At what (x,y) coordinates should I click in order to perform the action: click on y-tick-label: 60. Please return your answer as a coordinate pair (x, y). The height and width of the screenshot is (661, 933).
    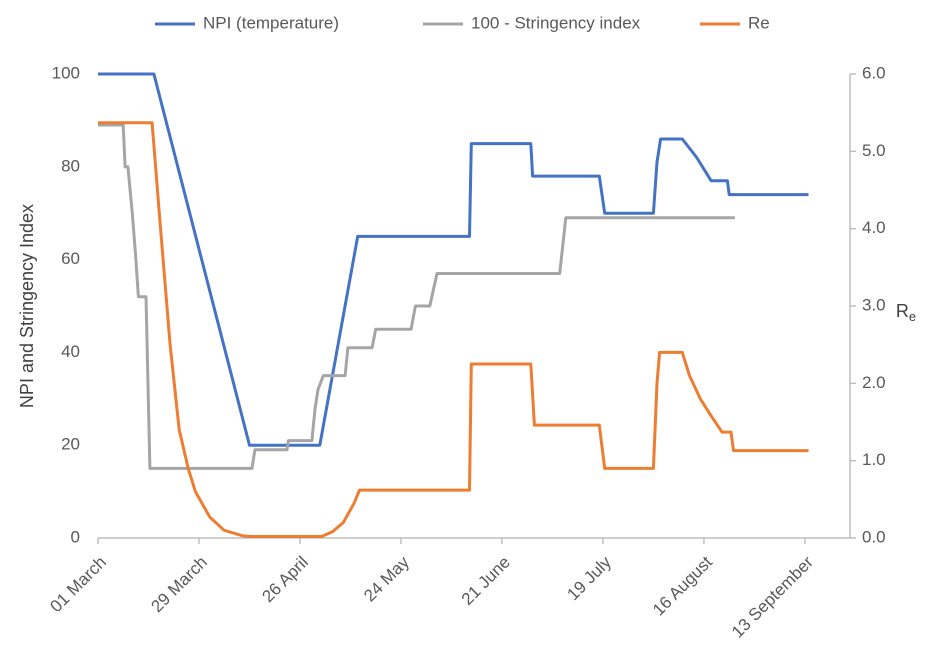
    Looking at the image, I should click on (70, 258).